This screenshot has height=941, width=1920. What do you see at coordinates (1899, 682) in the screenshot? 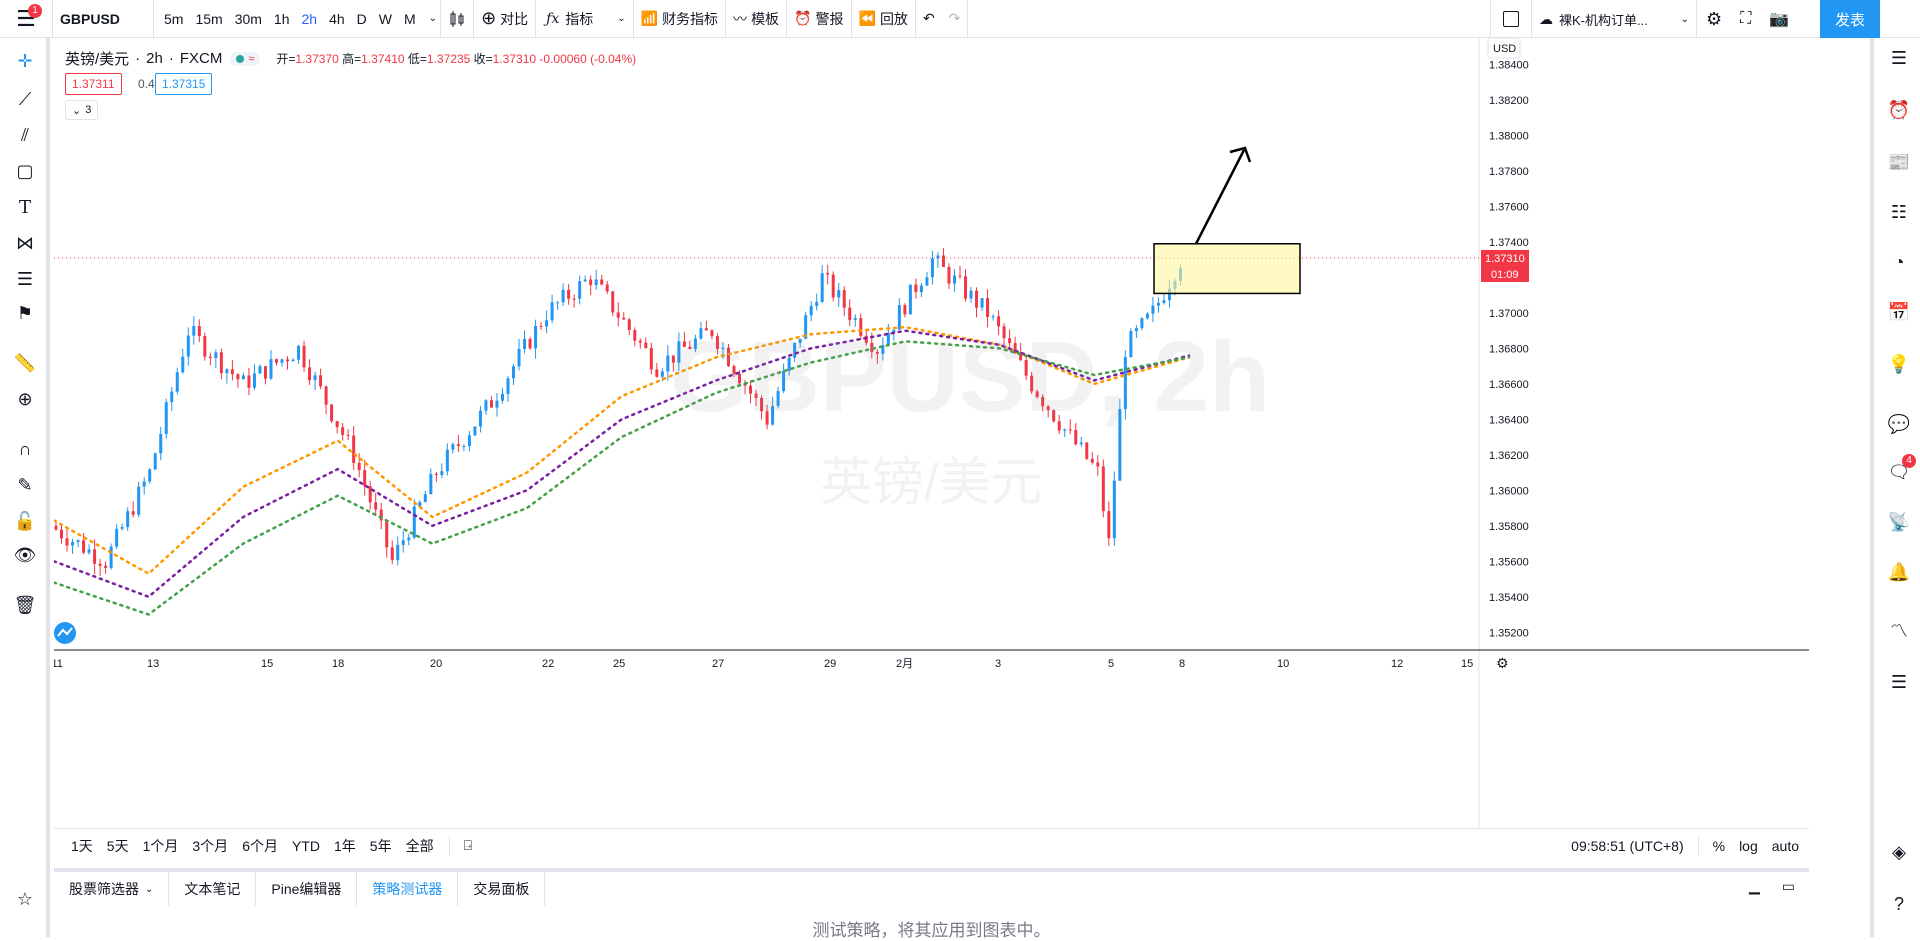
I see `order-panel-button: ☰` at bounding box center [1899, 682].